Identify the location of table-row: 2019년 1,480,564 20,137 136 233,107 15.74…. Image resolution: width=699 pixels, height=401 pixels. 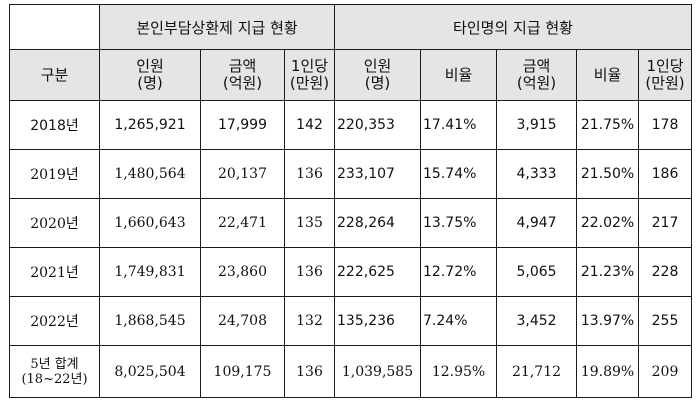
(351, 174).